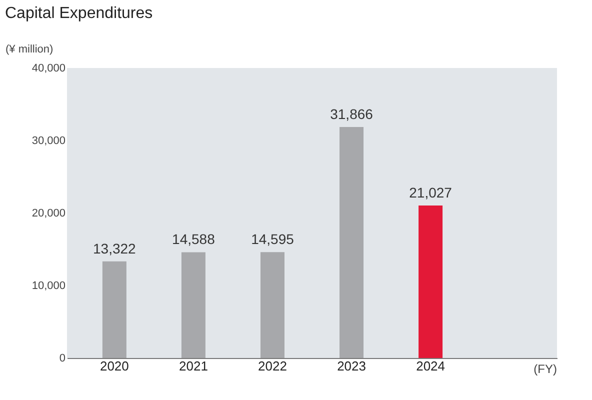 The image size is (592, 400). I want to click on y-axis-title: (¥ million), so click(30, 50).